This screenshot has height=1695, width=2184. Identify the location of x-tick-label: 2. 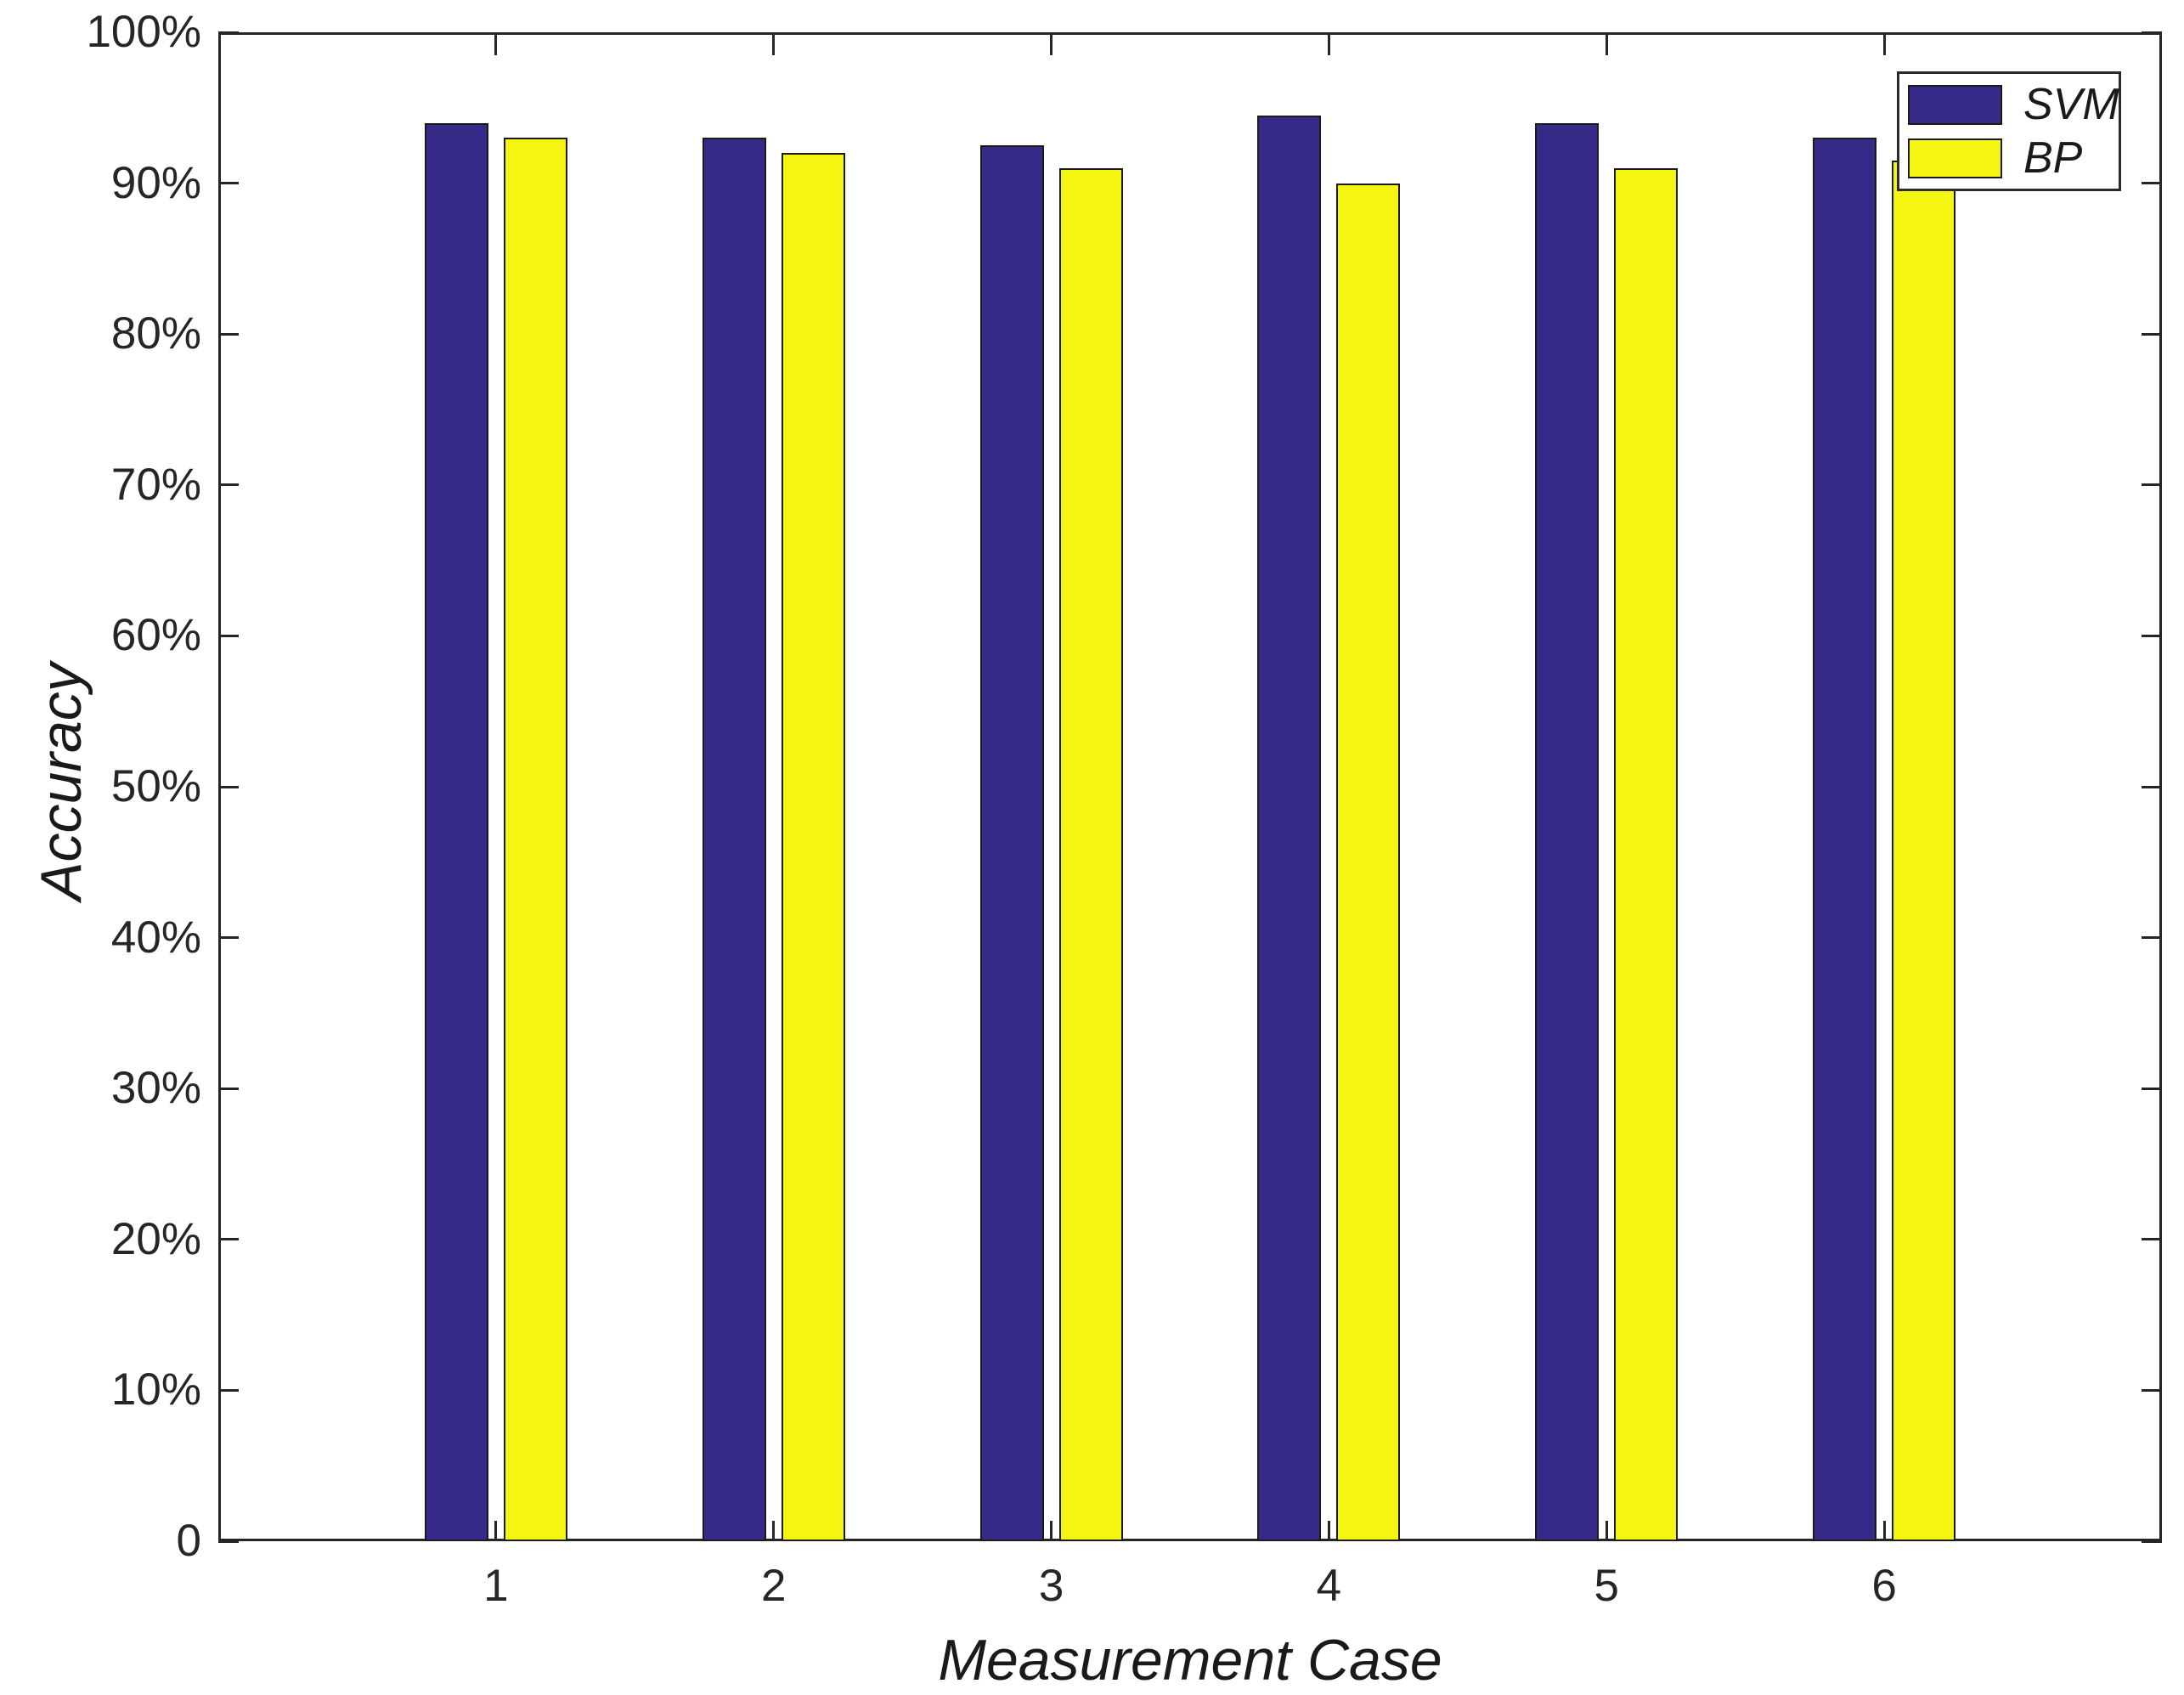
(773, 1586).